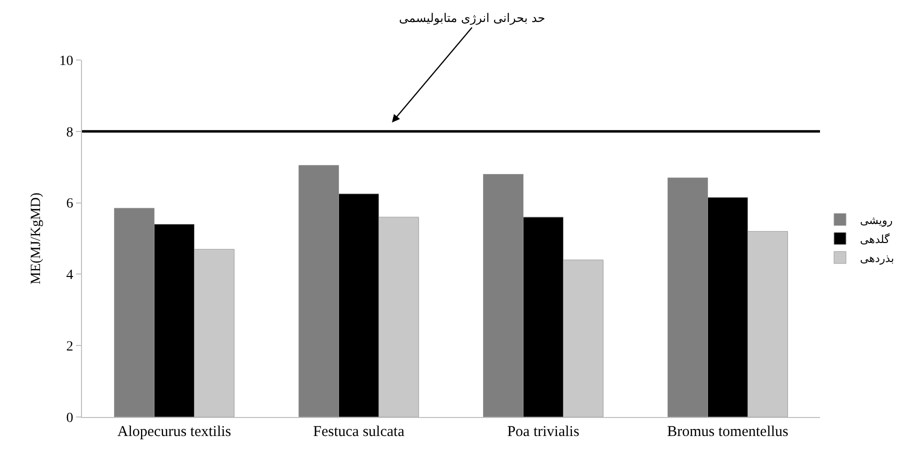 The height and width of the screenshot is (452, 920). Describe the element at coordinates (543, 432) in the screenshot. I see `x-tick-label: Poa trivialis` at that location.